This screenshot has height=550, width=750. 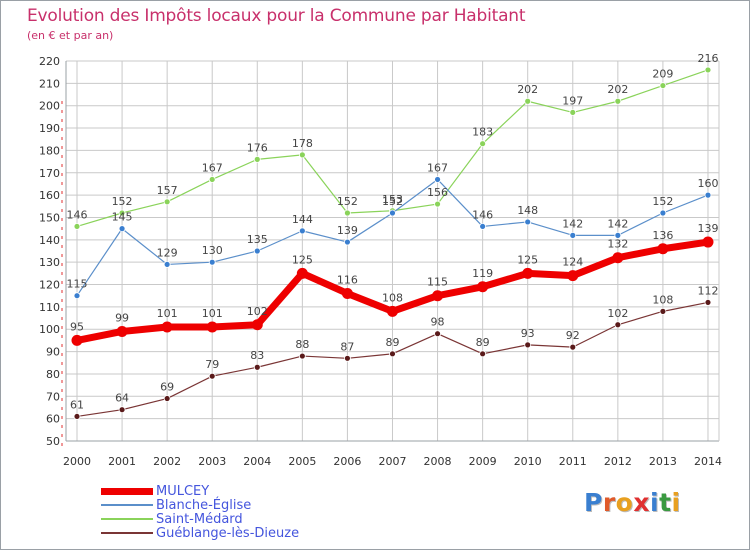 What do you see at coordinates (49, 195) in the screenshot?
I see `y-tick-label: 160` at bounding box center [49, 195].